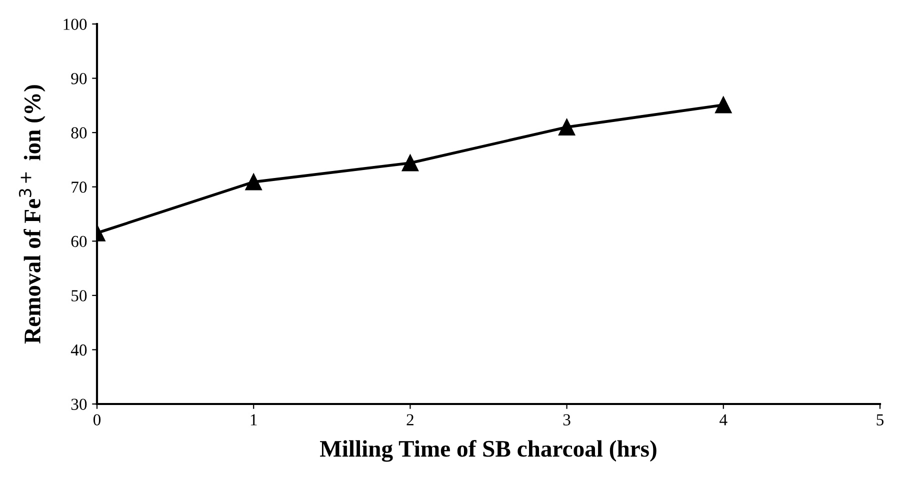 This screenshot has width=905, height=477. I want to click on y-tick-label: 40, so click(78, 350).